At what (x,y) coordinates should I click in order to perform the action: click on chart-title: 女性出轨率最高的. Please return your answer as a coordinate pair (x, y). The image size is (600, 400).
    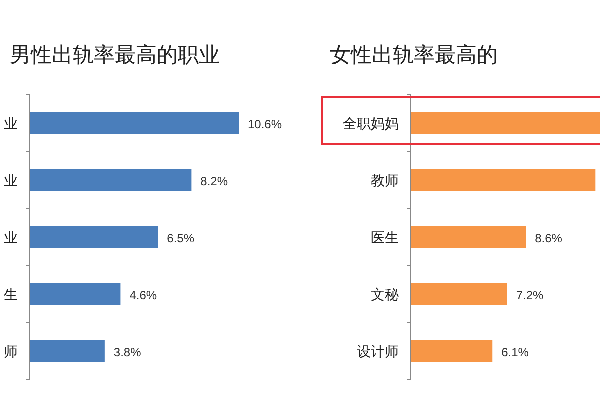
    Looking at the image, I should click on (414, 55).